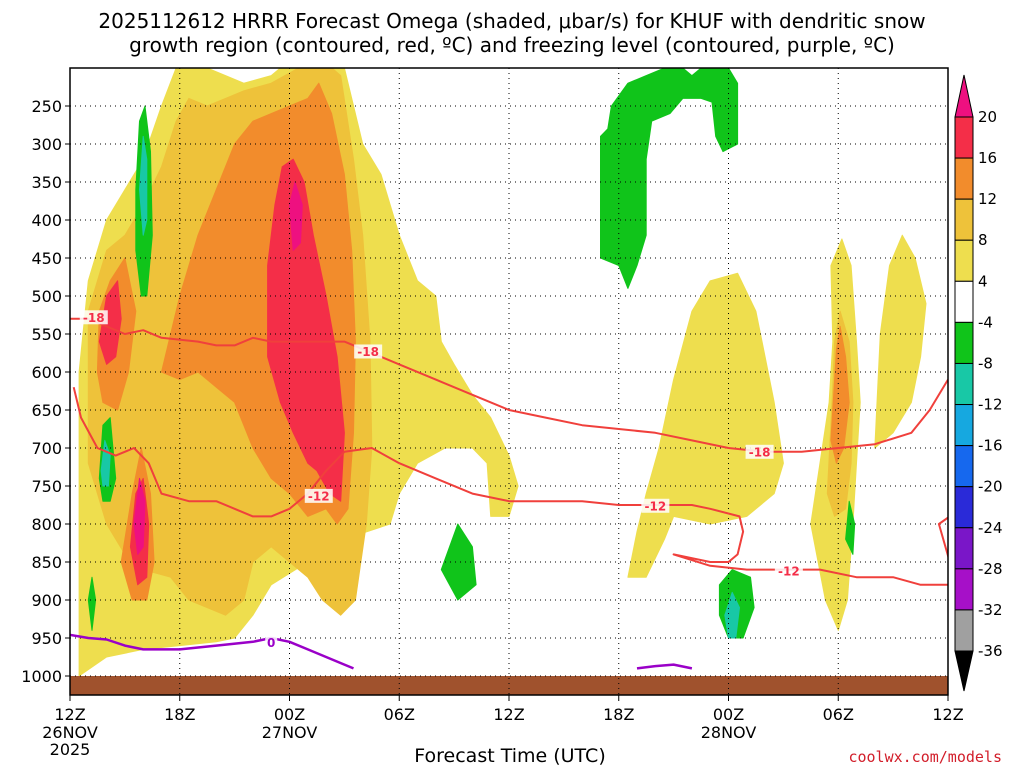 This screenshot has width=1024, height=768. I want to click on colorbar-label: 8, so click(983, 240).